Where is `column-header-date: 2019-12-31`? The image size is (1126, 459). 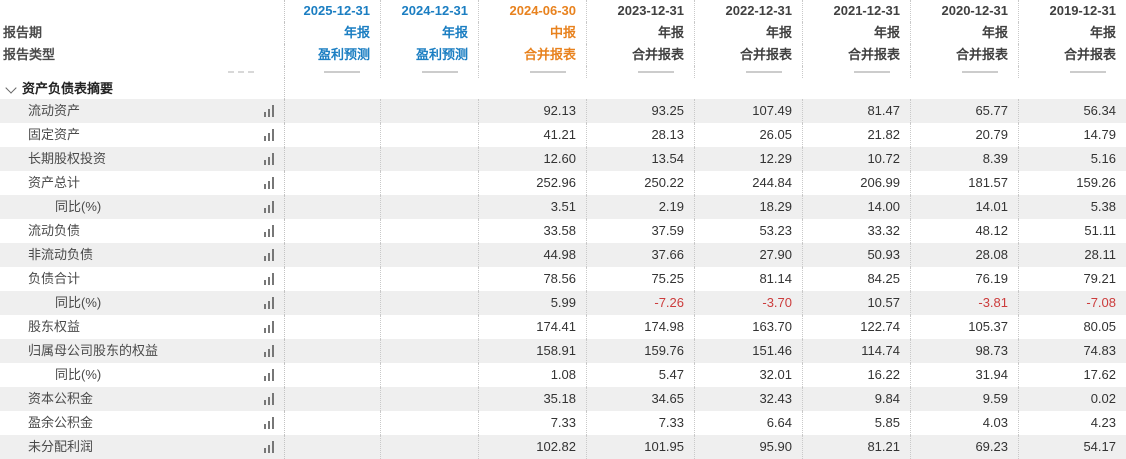
column-header-date: 2019-12-31 is located at coordinates (1083, 10).